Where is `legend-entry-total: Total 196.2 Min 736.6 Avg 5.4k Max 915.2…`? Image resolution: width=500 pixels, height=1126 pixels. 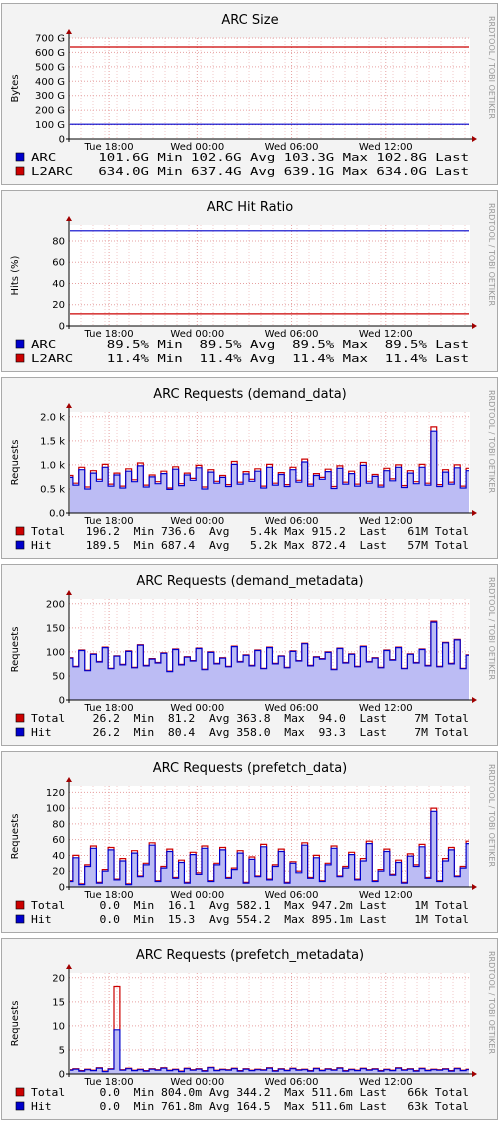
legend-entry-total: Total 196.2 Min 736.6 Avg 5.4k Max 915.2… is located at coordinates (250, 531).